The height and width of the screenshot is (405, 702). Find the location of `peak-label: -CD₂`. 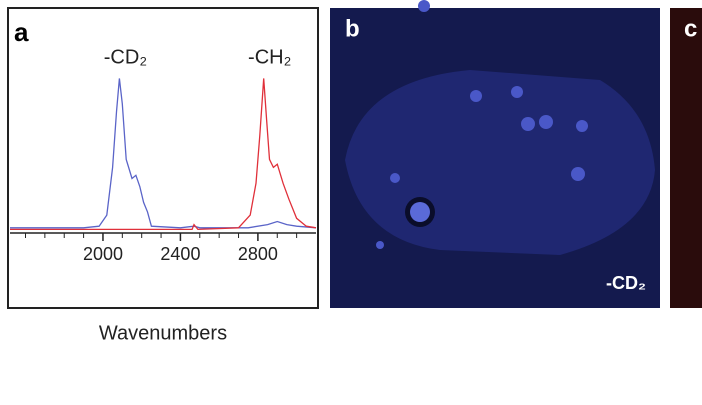

peak-label: -CD₂ is located at coordinates (125, 57).